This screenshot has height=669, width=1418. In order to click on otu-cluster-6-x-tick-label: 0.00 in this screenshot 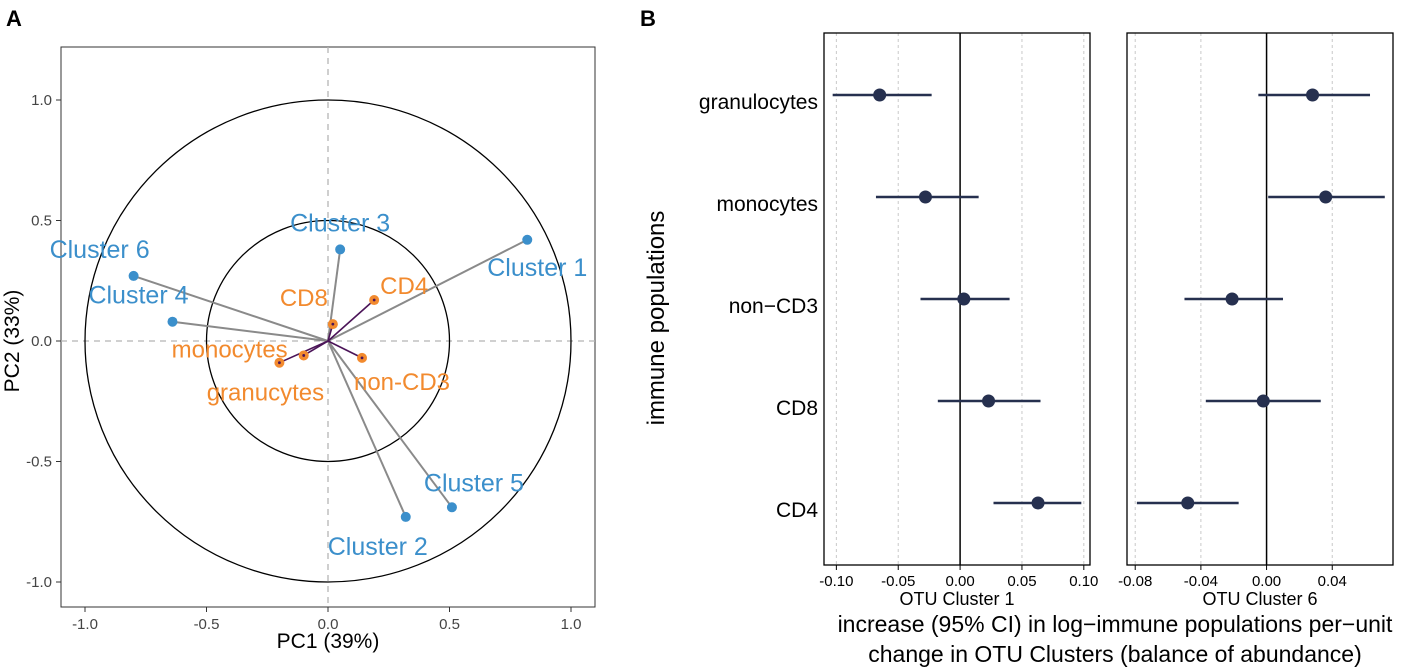, I will do `click(1266, 581)`.